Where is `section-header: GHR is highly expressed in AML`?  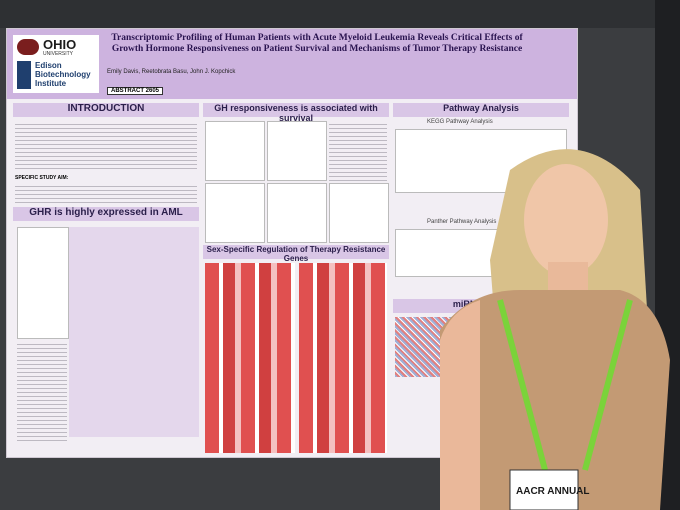 section-header: GHR is highly expressed in AML is located at coordinates (106, 214).